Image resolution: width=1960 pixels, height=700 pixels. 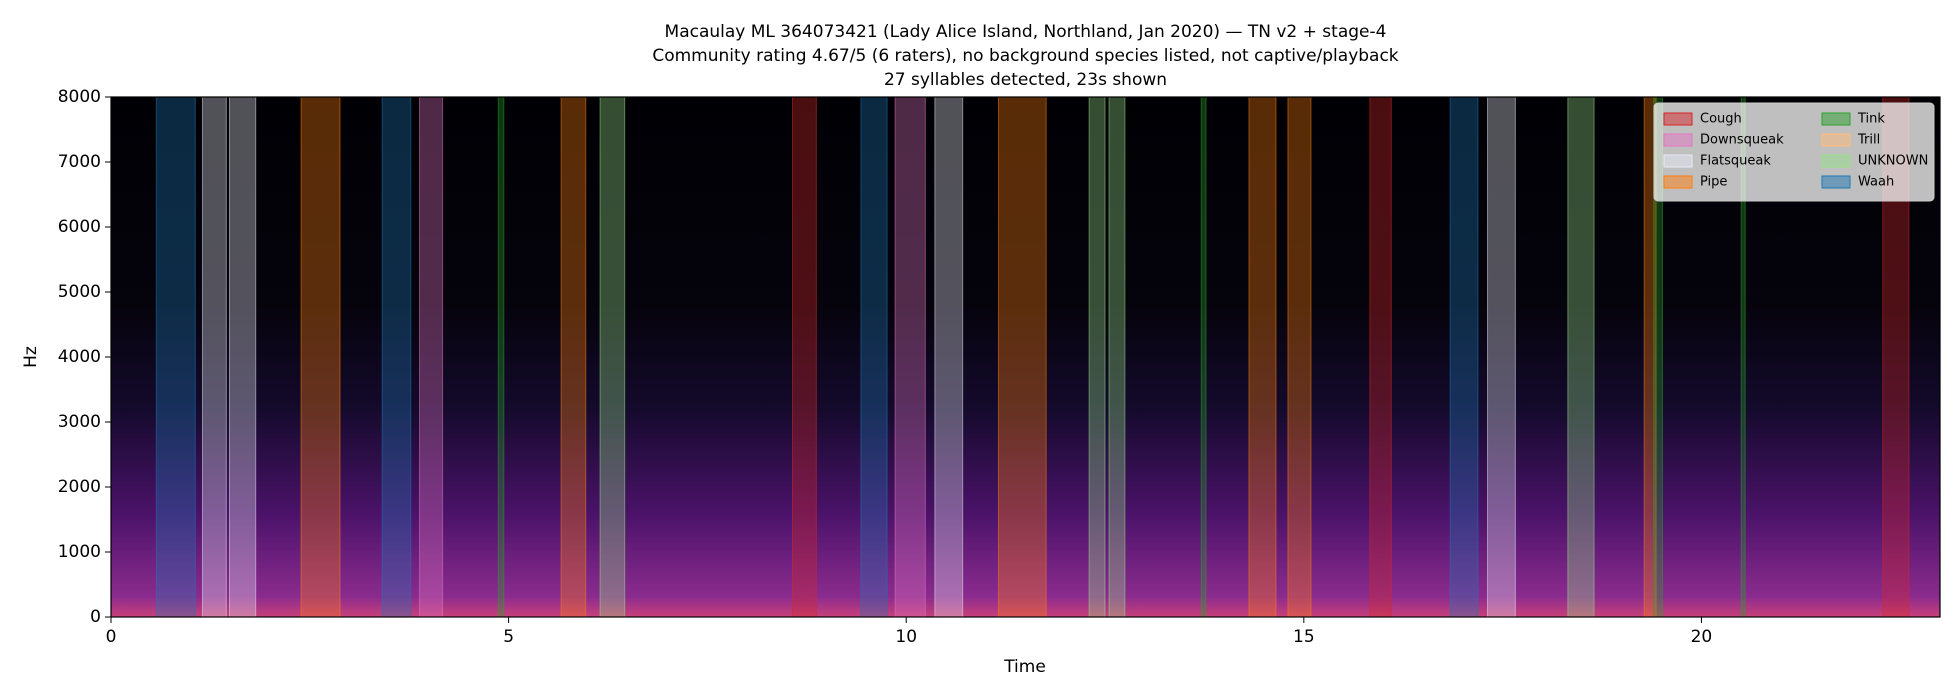 I want to click on x-axis-label: Time, so click(x=1024, y=667).